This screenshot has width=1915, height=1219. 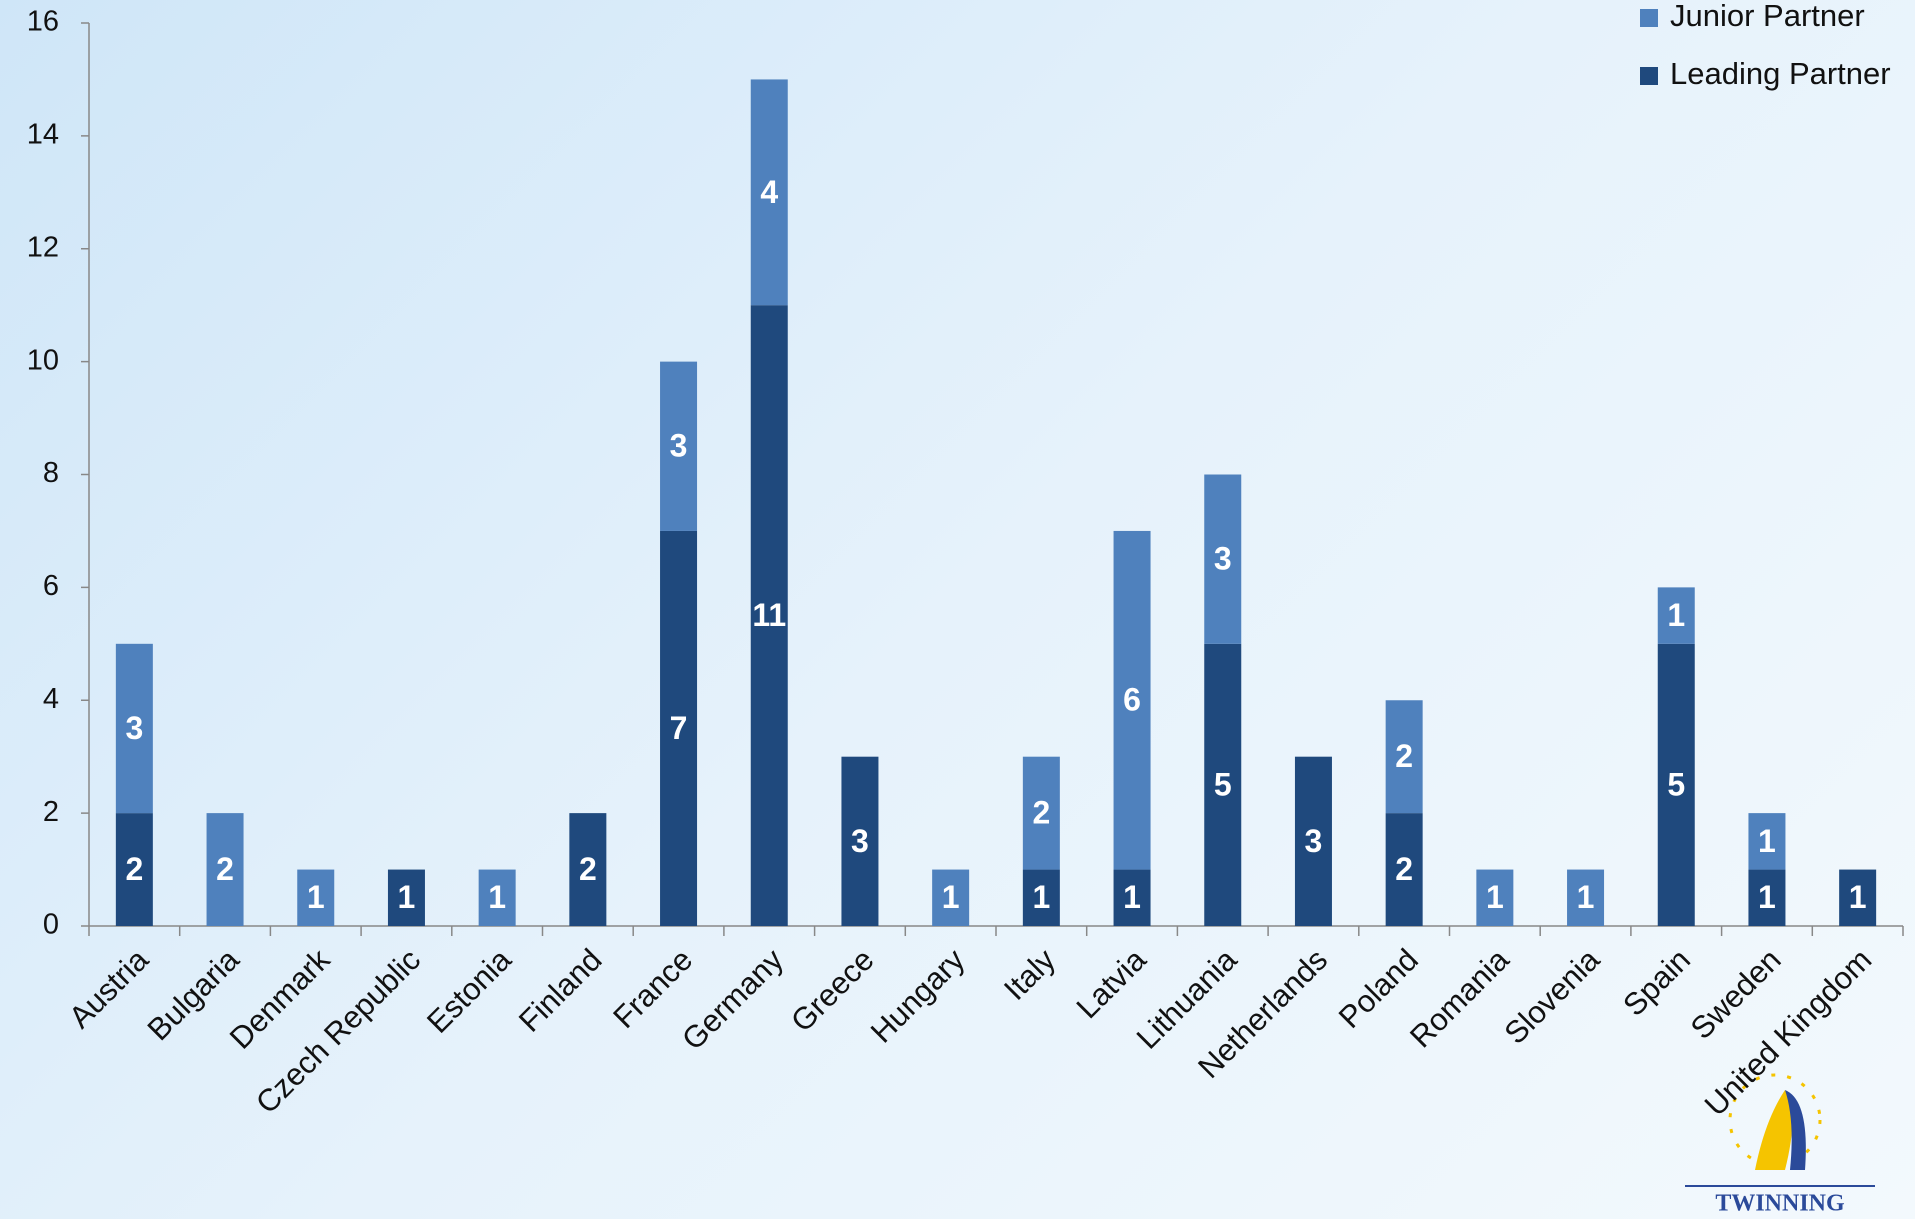 What do you see at coordinates (1780, 73) in the screenshot?
I see `legend-label: Leading Partner` at bounding box center [1780, 73].